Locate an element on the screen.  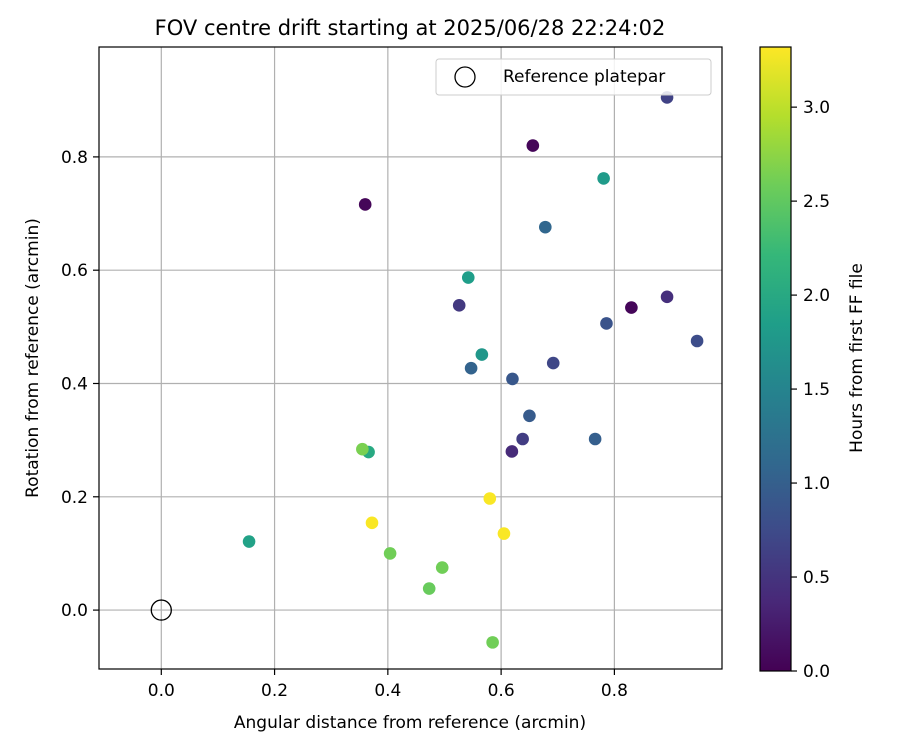
x-tick-label: 0.0 is located at coordinates (161, 691).